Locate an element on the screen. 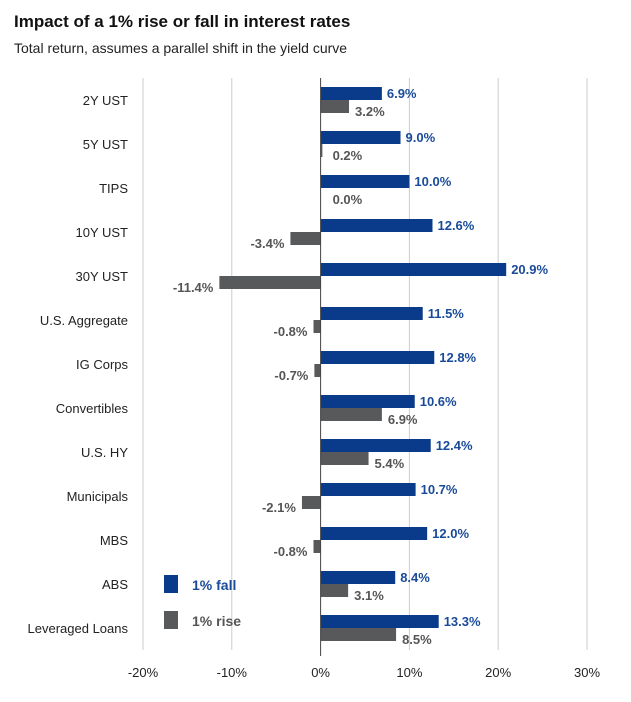 Image resolution: width=631 pixels, height=702 pixels. legend-swatch-fall is located at coordinates (171, 584).